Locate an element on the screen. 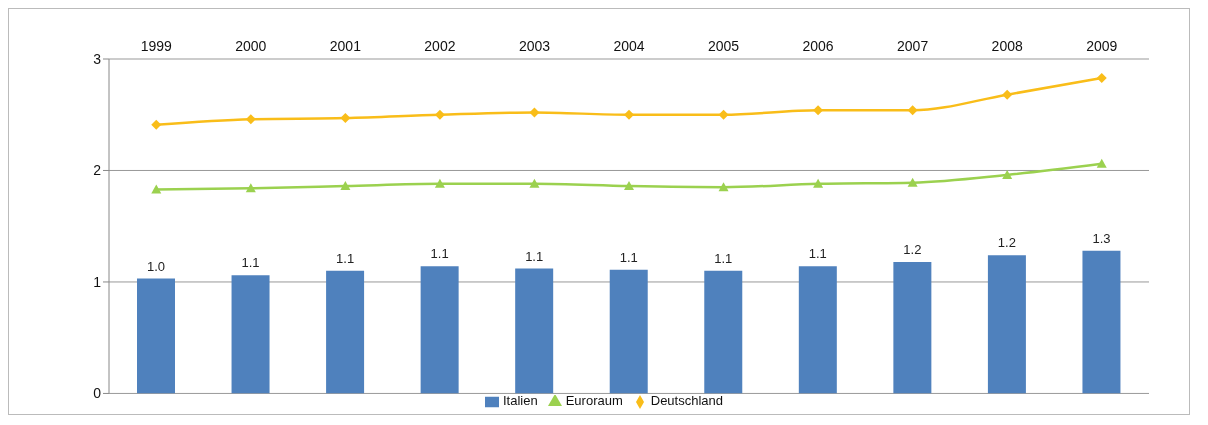 This screenshot has width=1208, height=425. x-tick-label: 2002 is located at coordinates (440, 46).